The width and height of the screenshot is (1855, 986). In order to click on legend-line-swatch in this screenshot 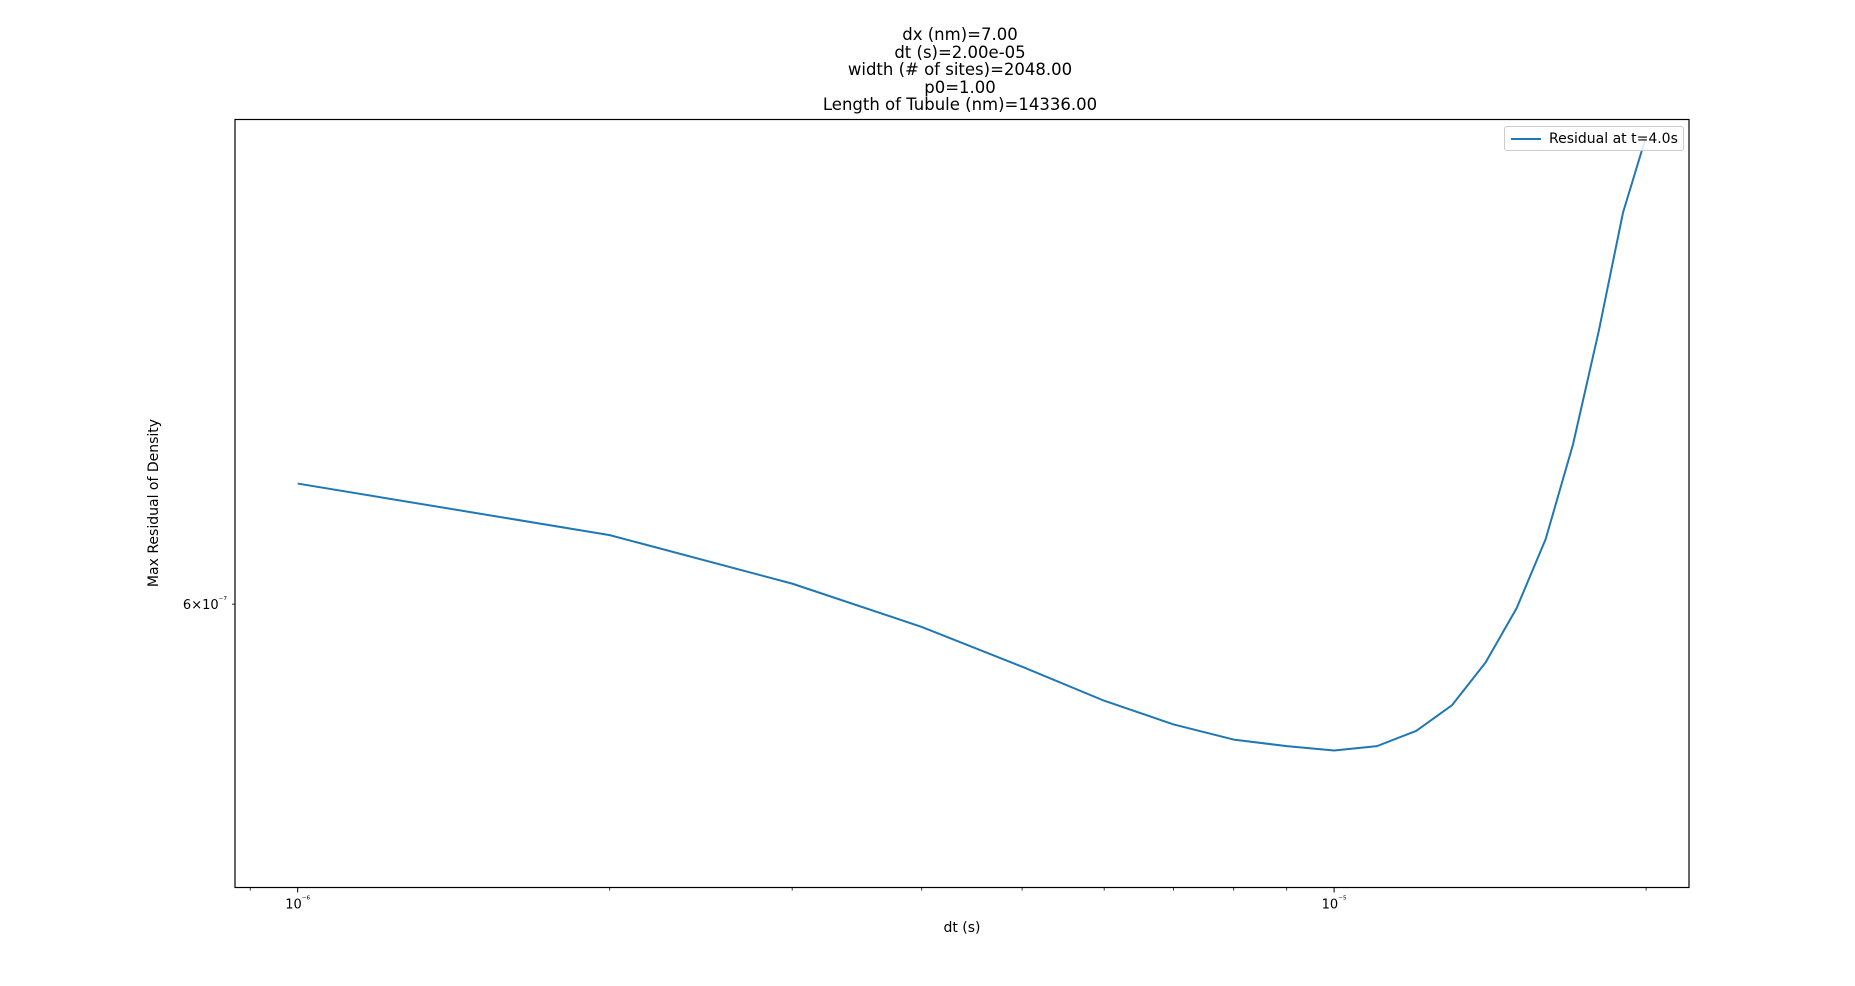, I will do `click(1526, 139)`.